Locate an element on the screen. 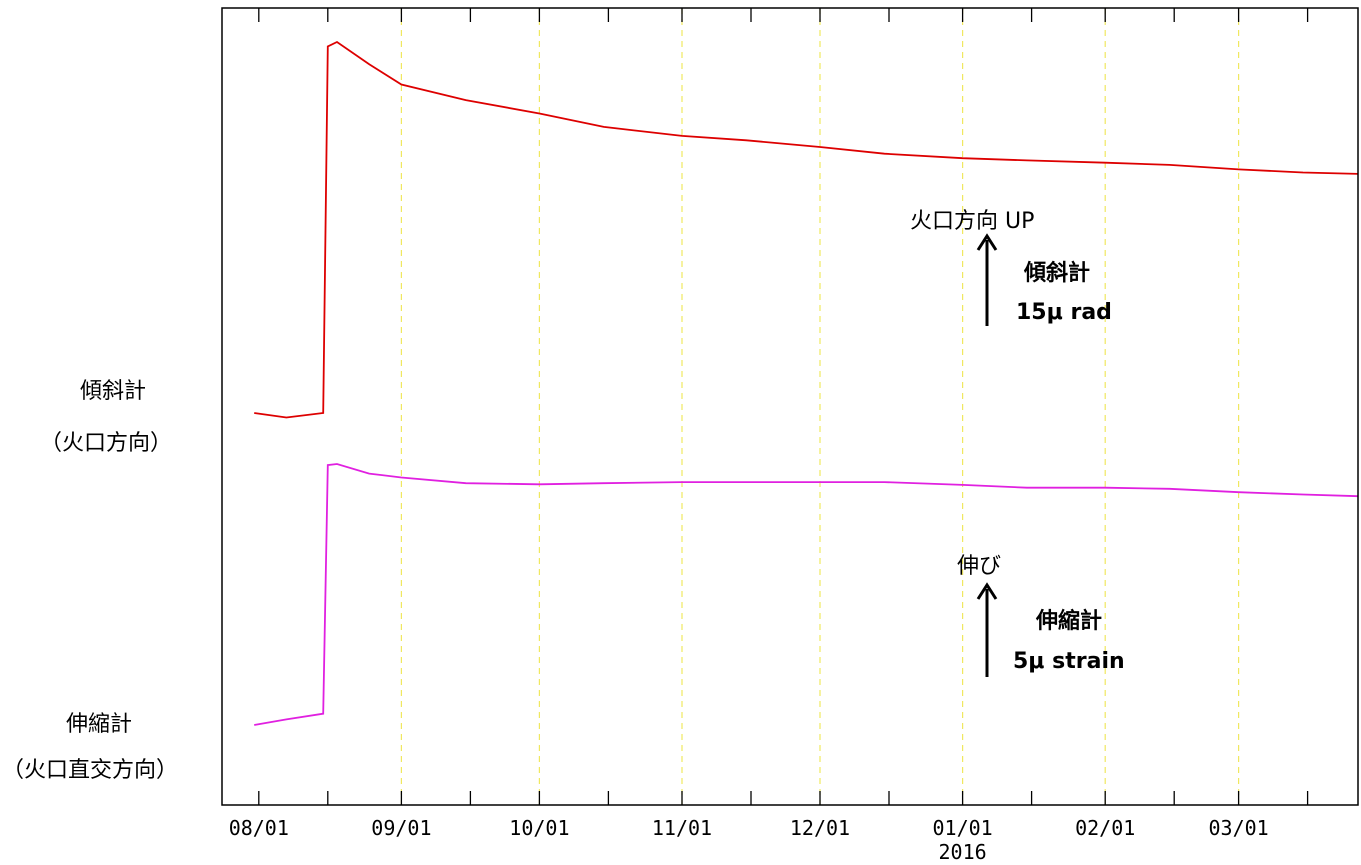 Image resolution: width=1361 pixels, height=865 pixels. scale-arrows is located at coordinates (987, 455).